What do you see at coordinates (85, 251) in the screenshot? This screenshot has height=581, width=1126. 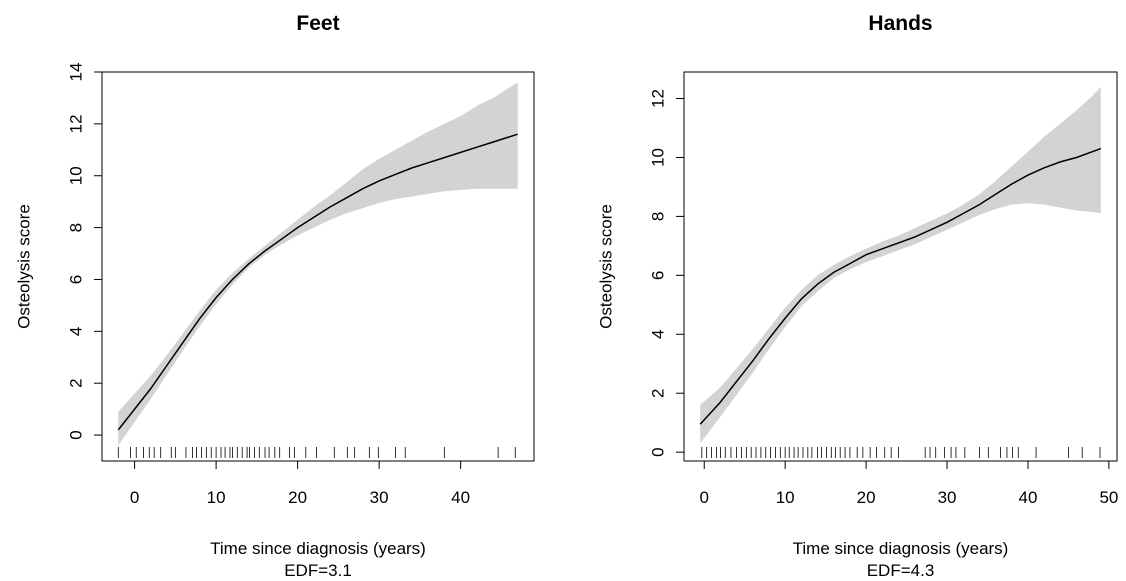 I see `feet-y-axis: 0 2 4 6 8 10 12 14` at bounding box center [85, 251].